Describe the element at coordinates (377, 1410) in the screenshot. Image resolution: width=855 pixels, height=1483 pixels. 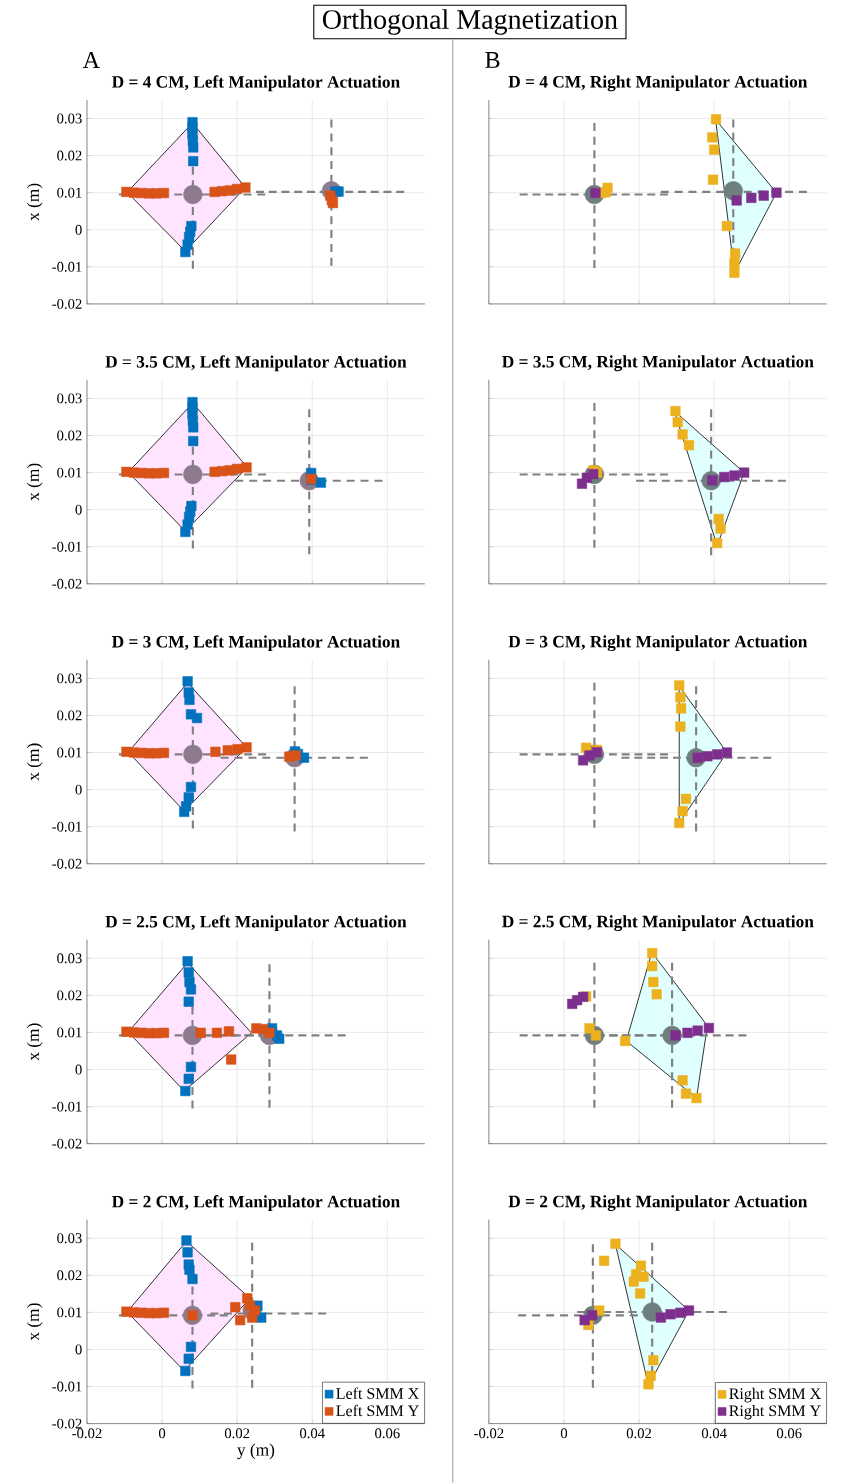
I see `legend-label: Left SMM Y` at that location.